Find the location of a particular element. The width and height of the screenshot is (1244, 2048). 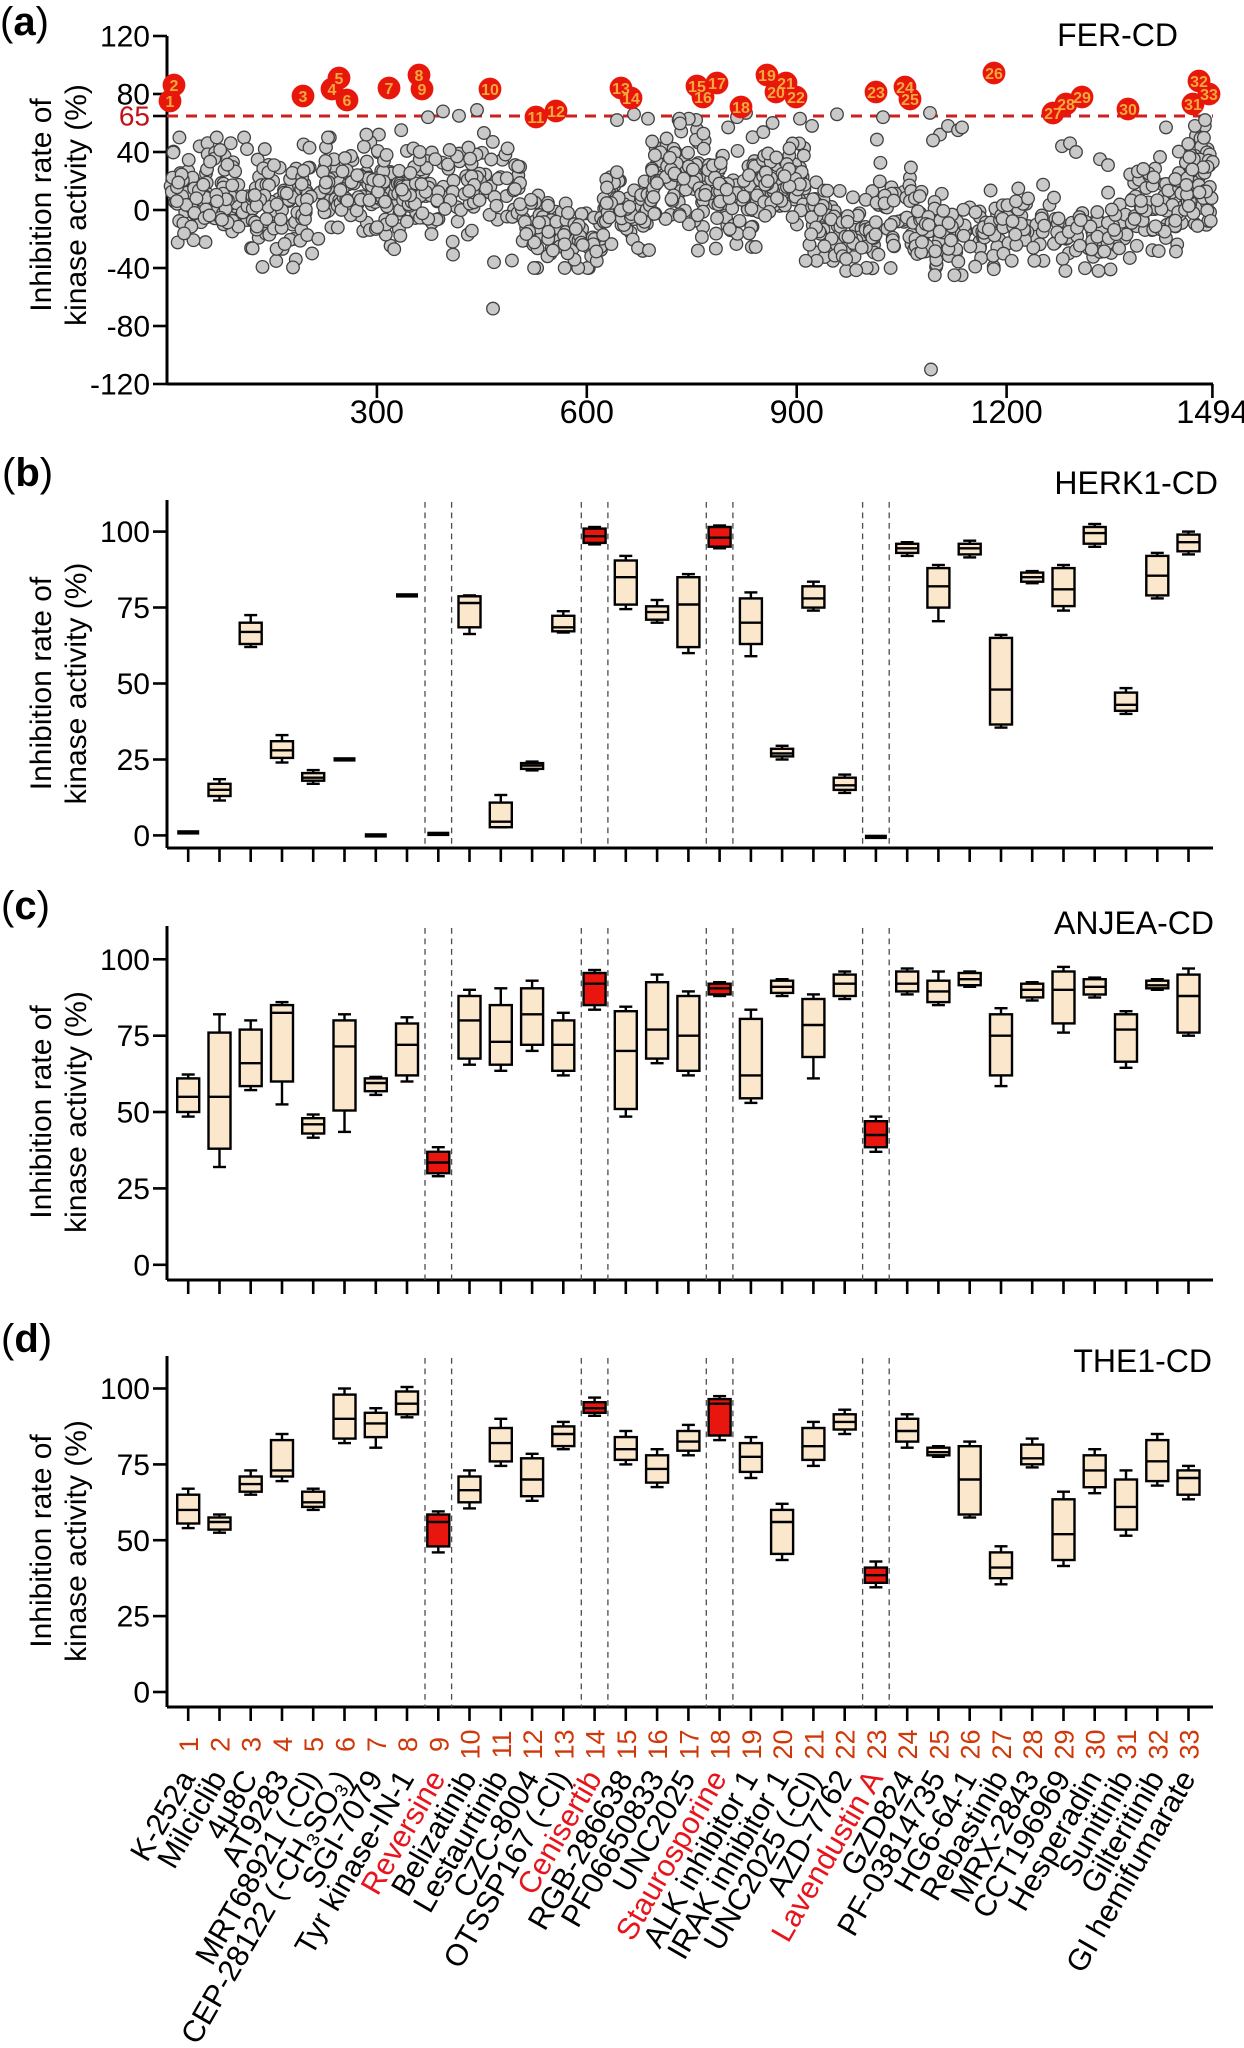

svg-text: (b) is located at coordinates (27, 473).